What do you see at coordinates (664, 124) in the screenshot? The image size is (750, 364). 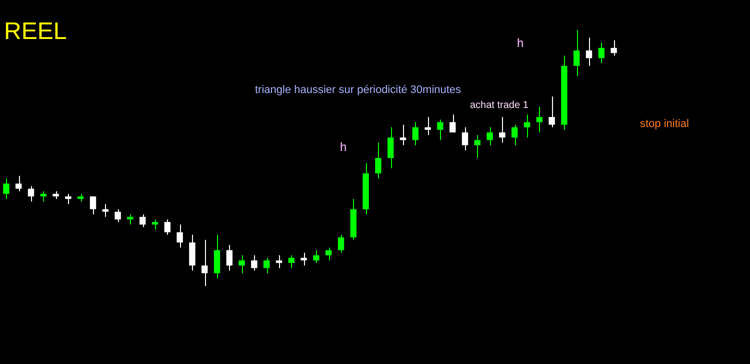 I see `text: stop initial` at bounding box center [664, 124].